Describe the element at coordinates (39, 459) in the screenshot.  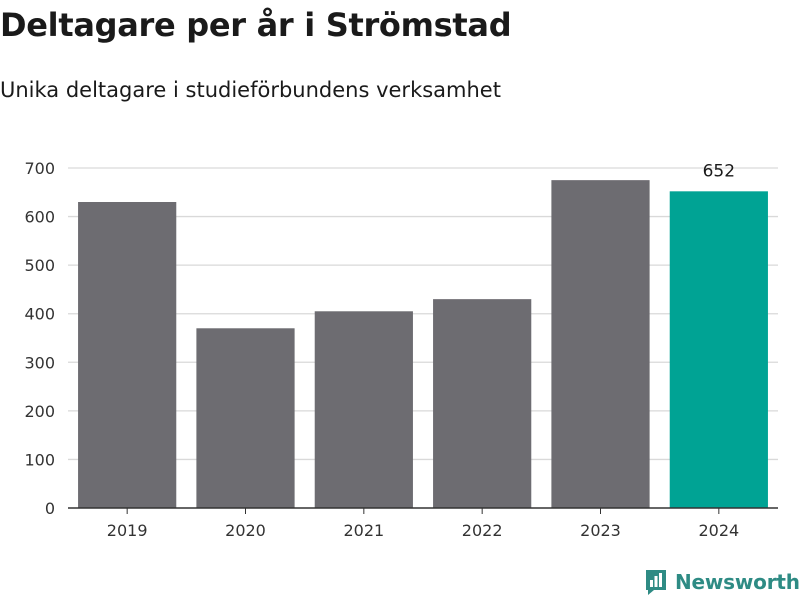
I see `y-tick-label: 100` at that location.